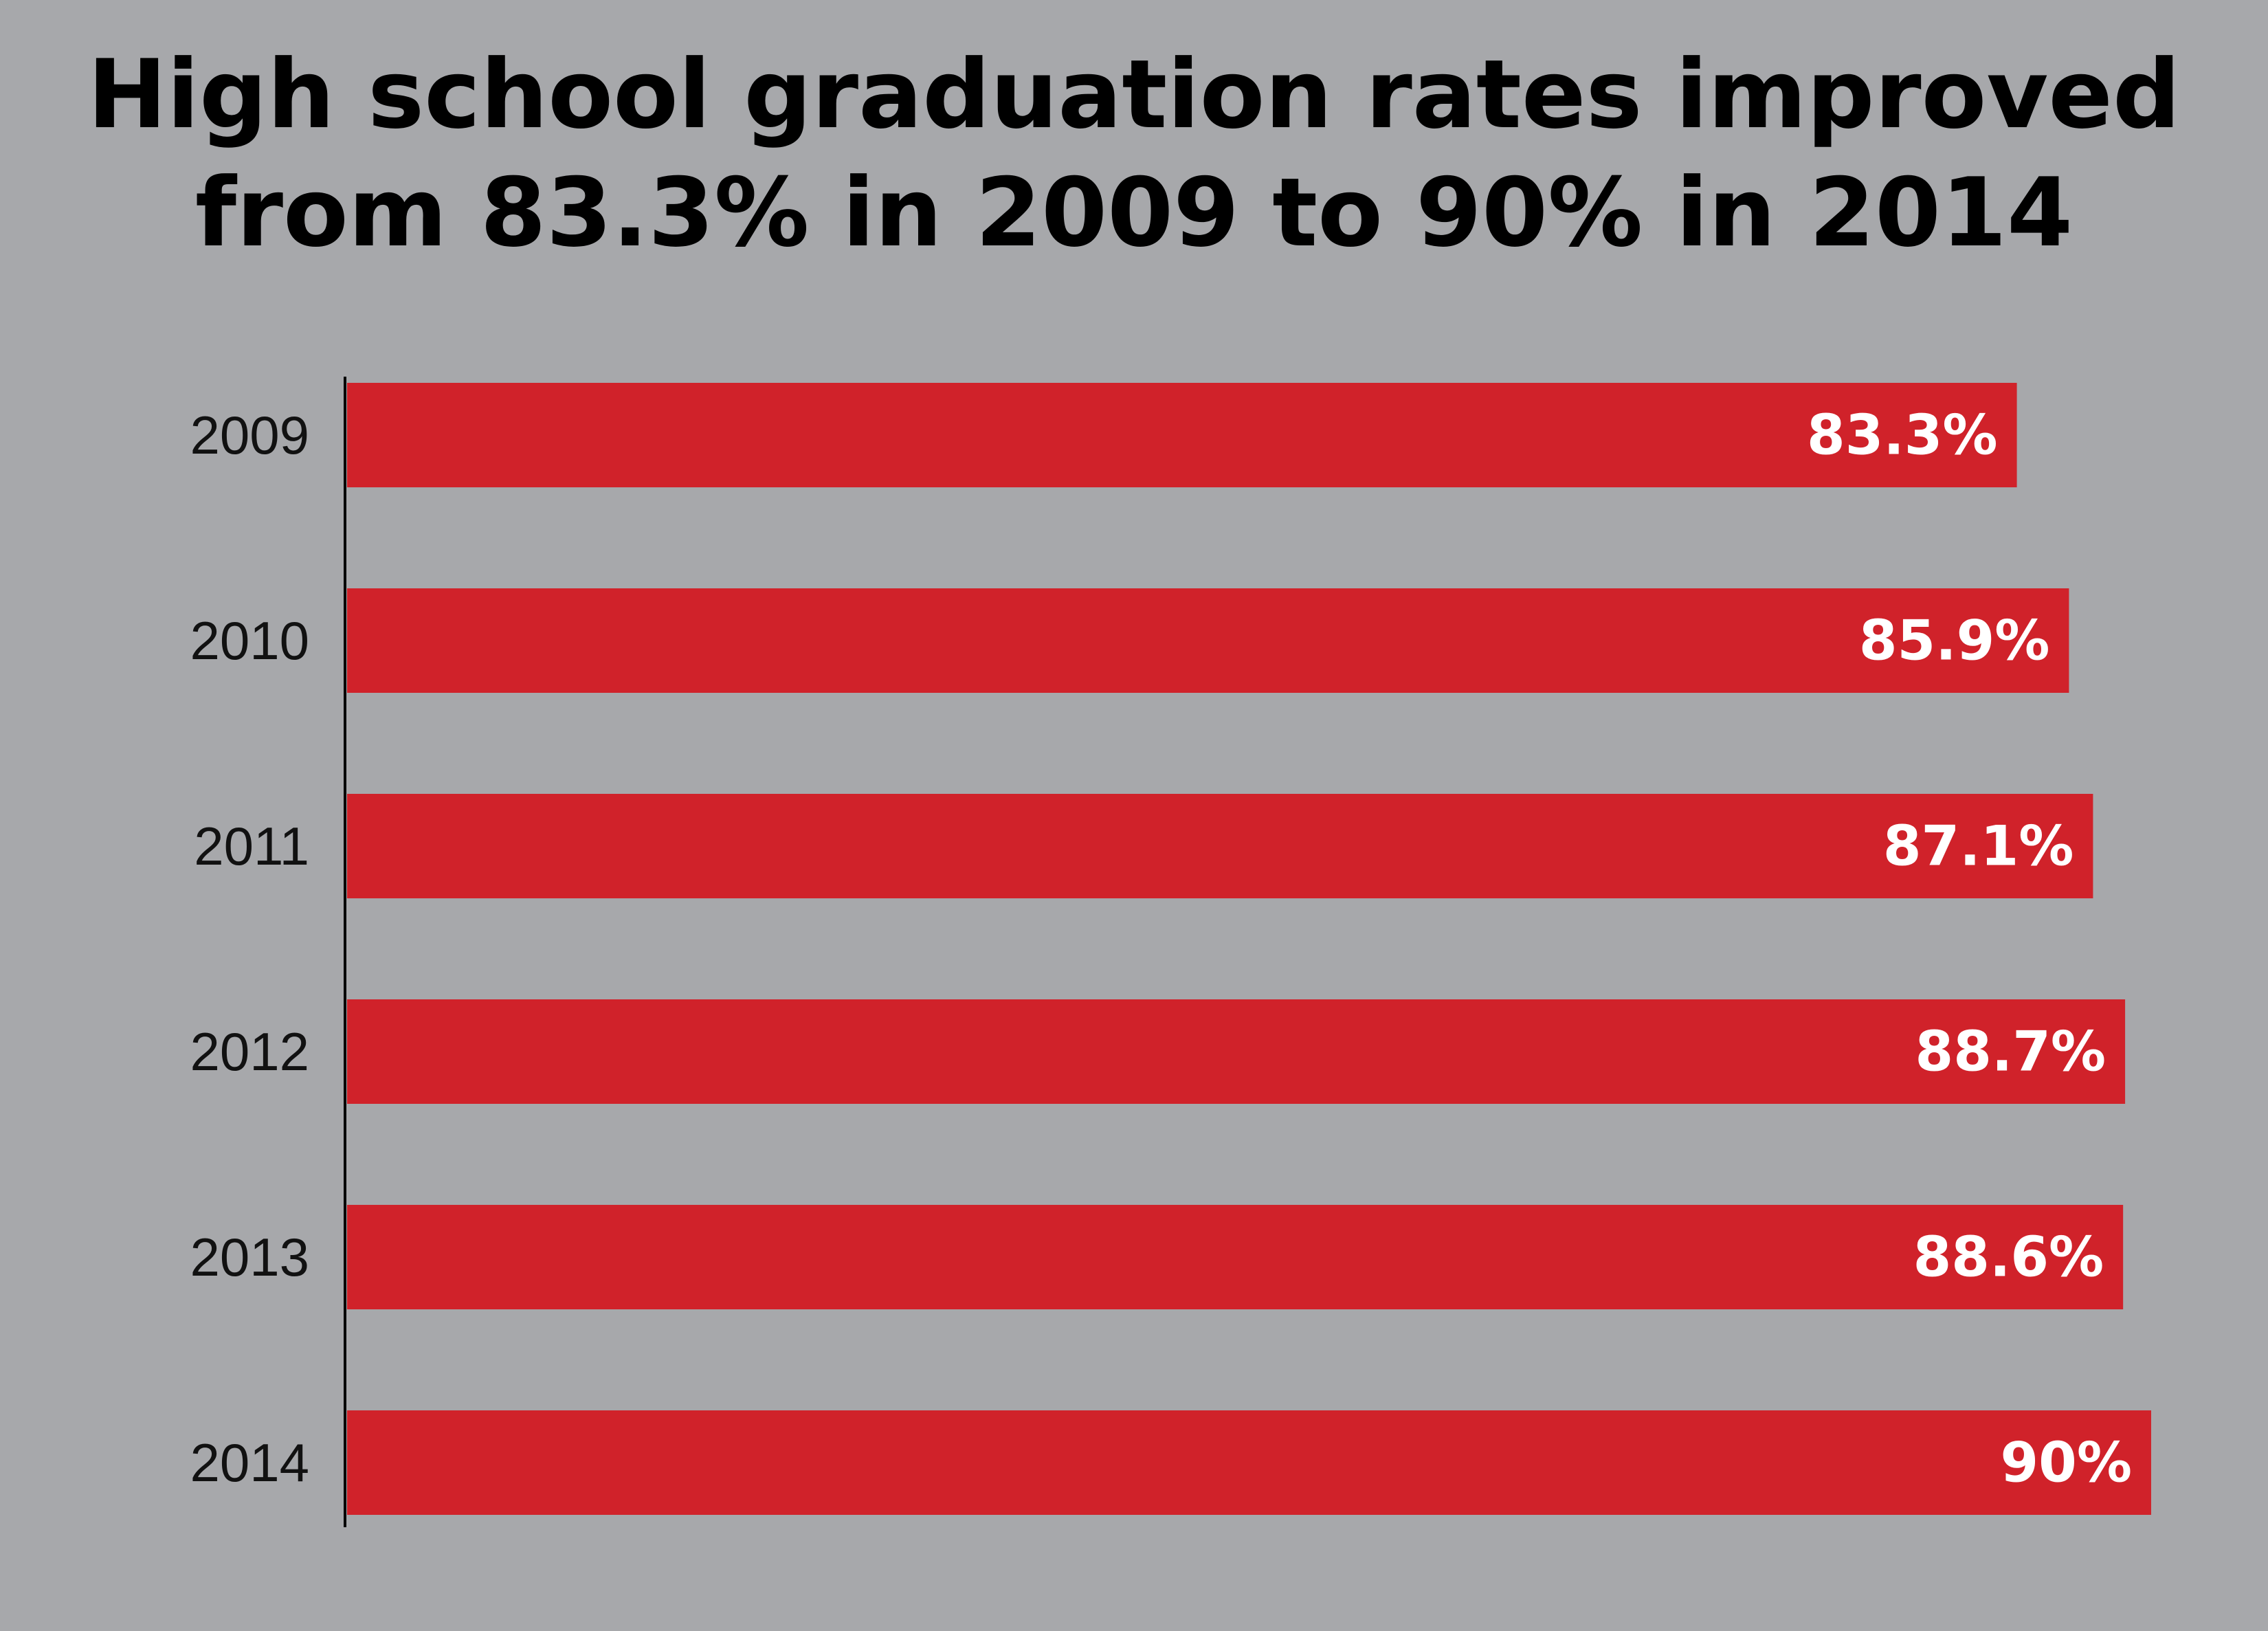 This screenshot has width=2268, height=1631. Describe the element at coordinates (1969, 949) in the screenshot. I see `value-labels-group: 83.3% 85.9% 87.1% 88.7% 88.6% 90%` at that location.